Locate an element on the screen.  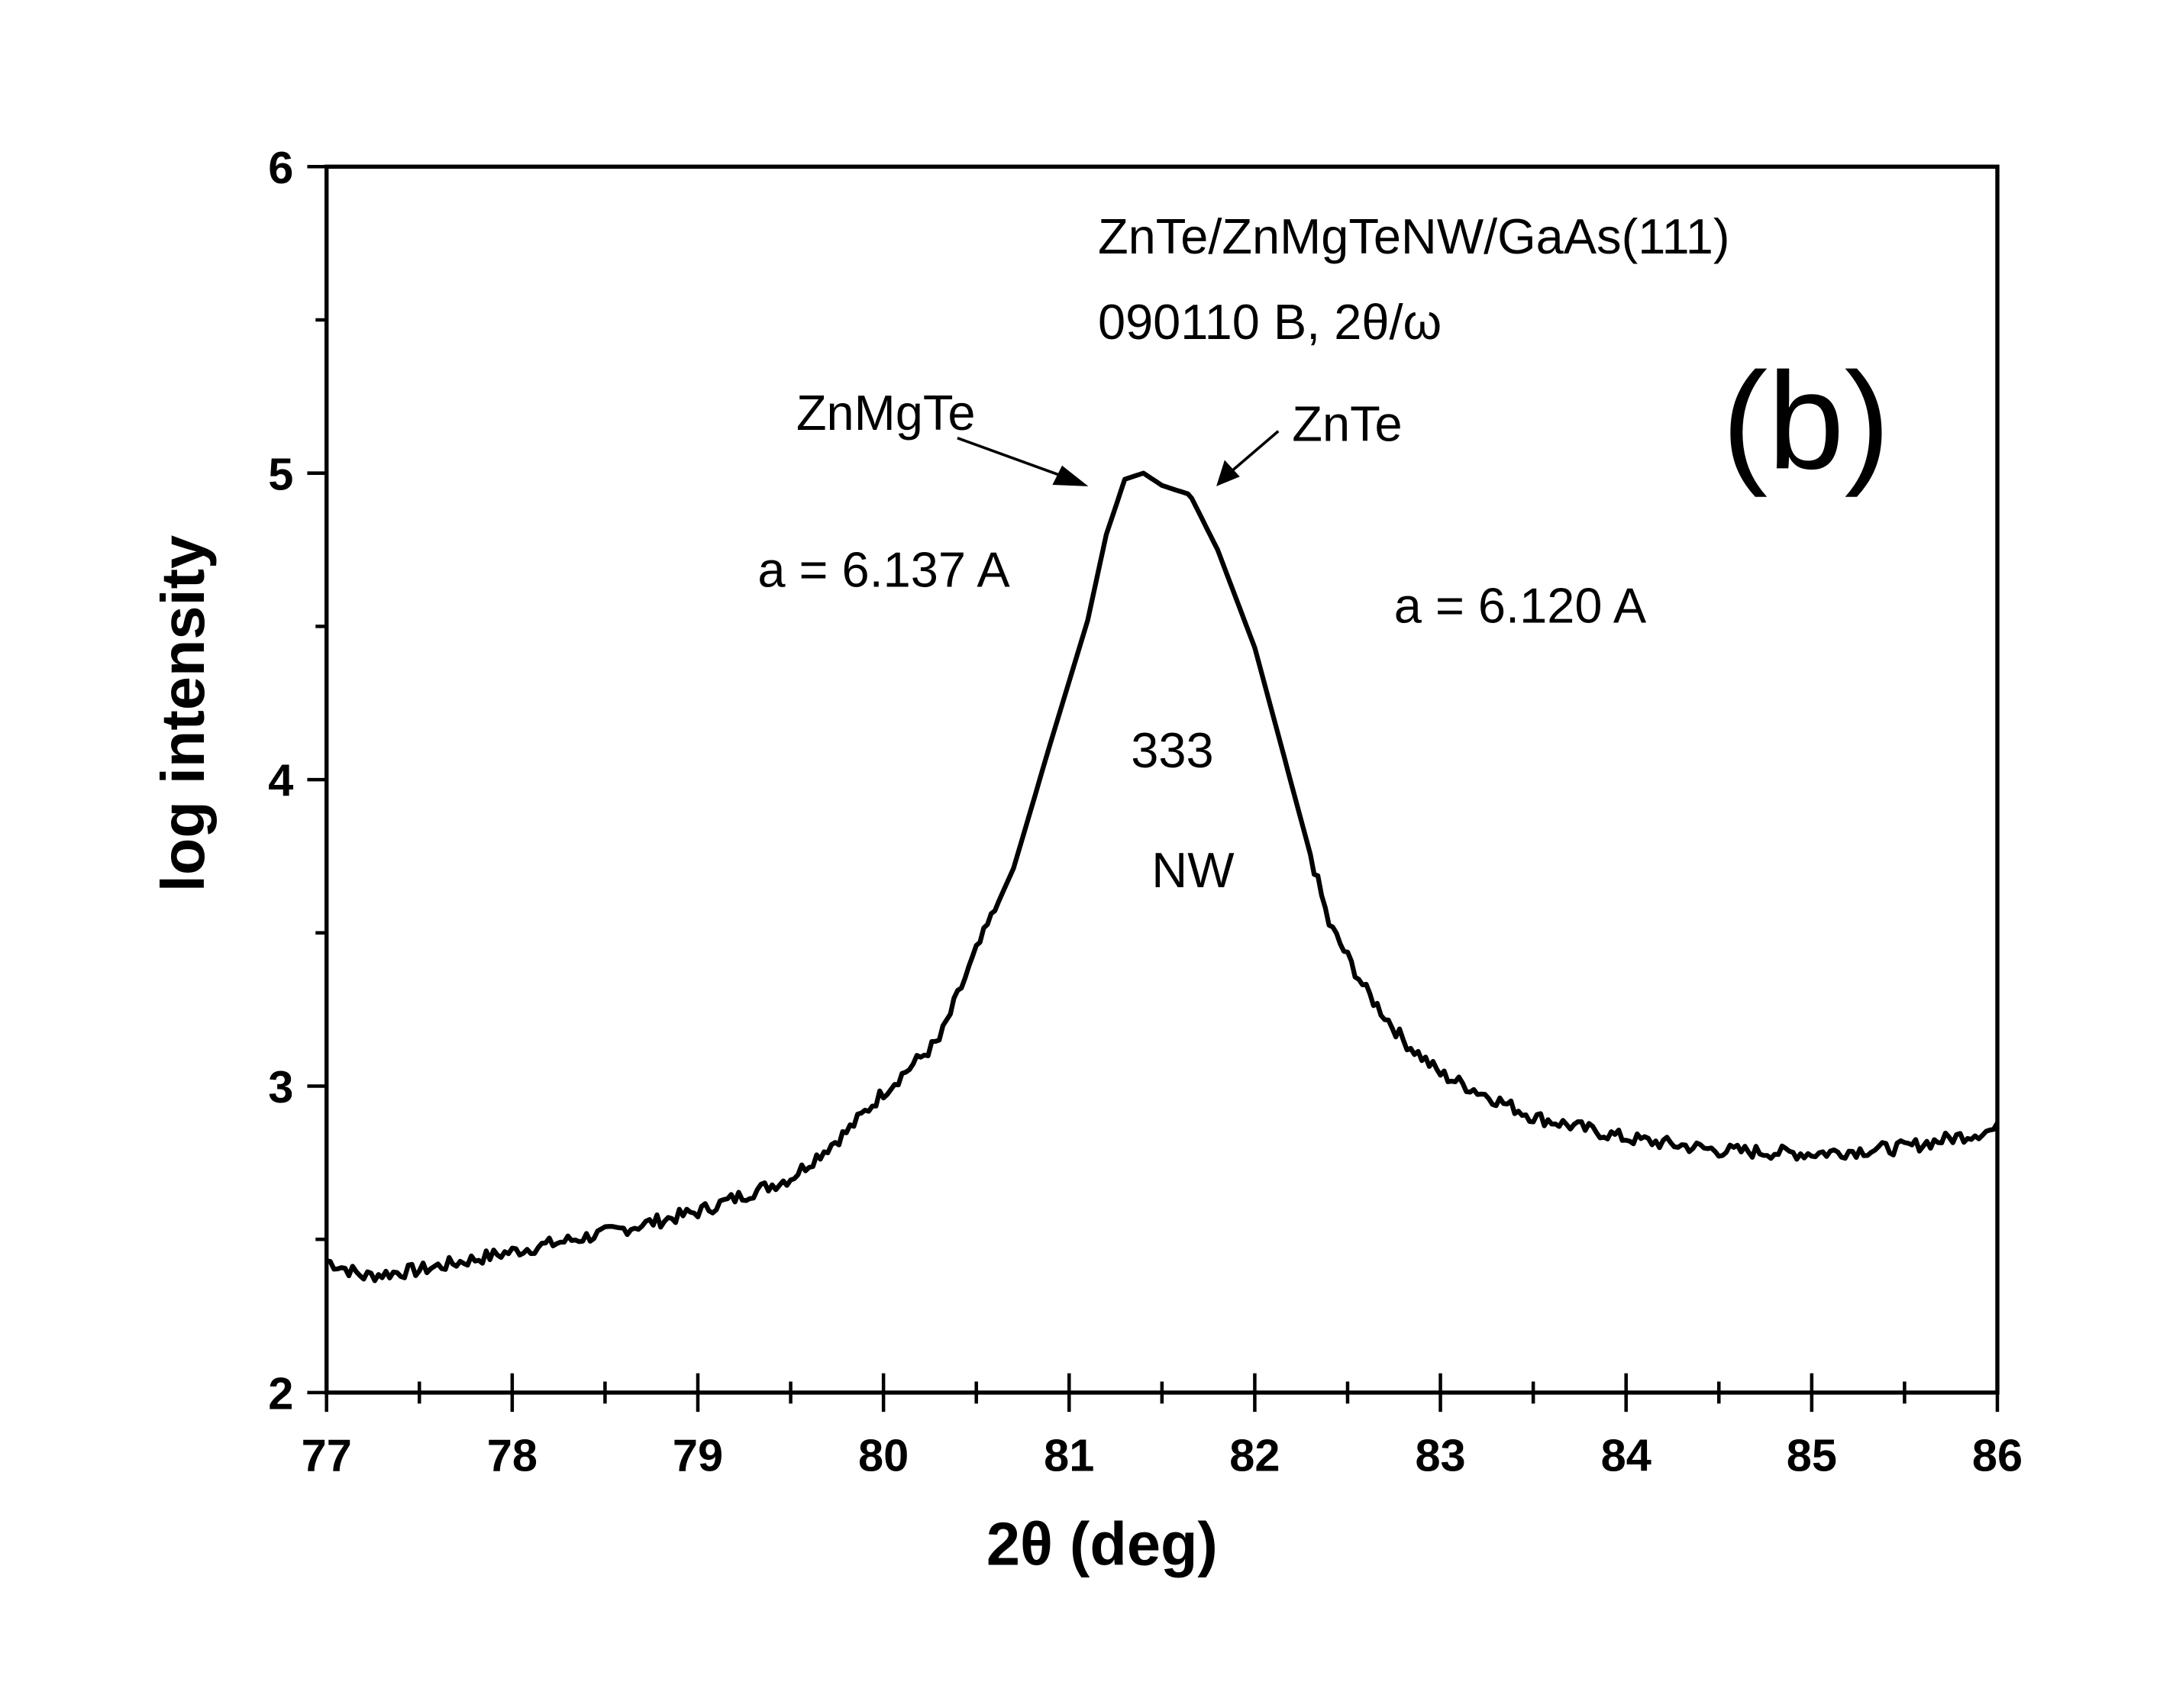
sample-label: ZnTe/ZnMgTeNW/GaAs(111) is located at coordinates (1414, 236).